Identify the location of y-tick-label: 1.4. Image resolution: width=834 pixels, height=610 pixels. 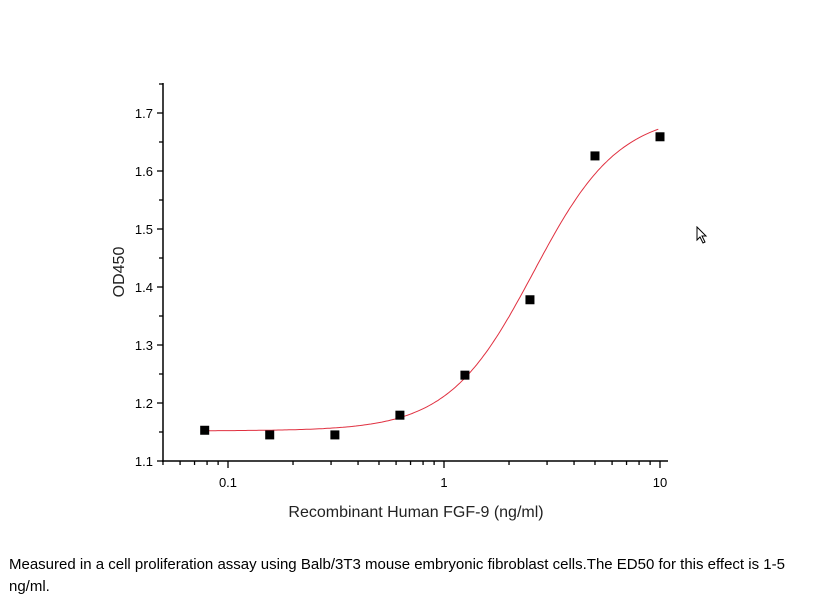
(144, 287).